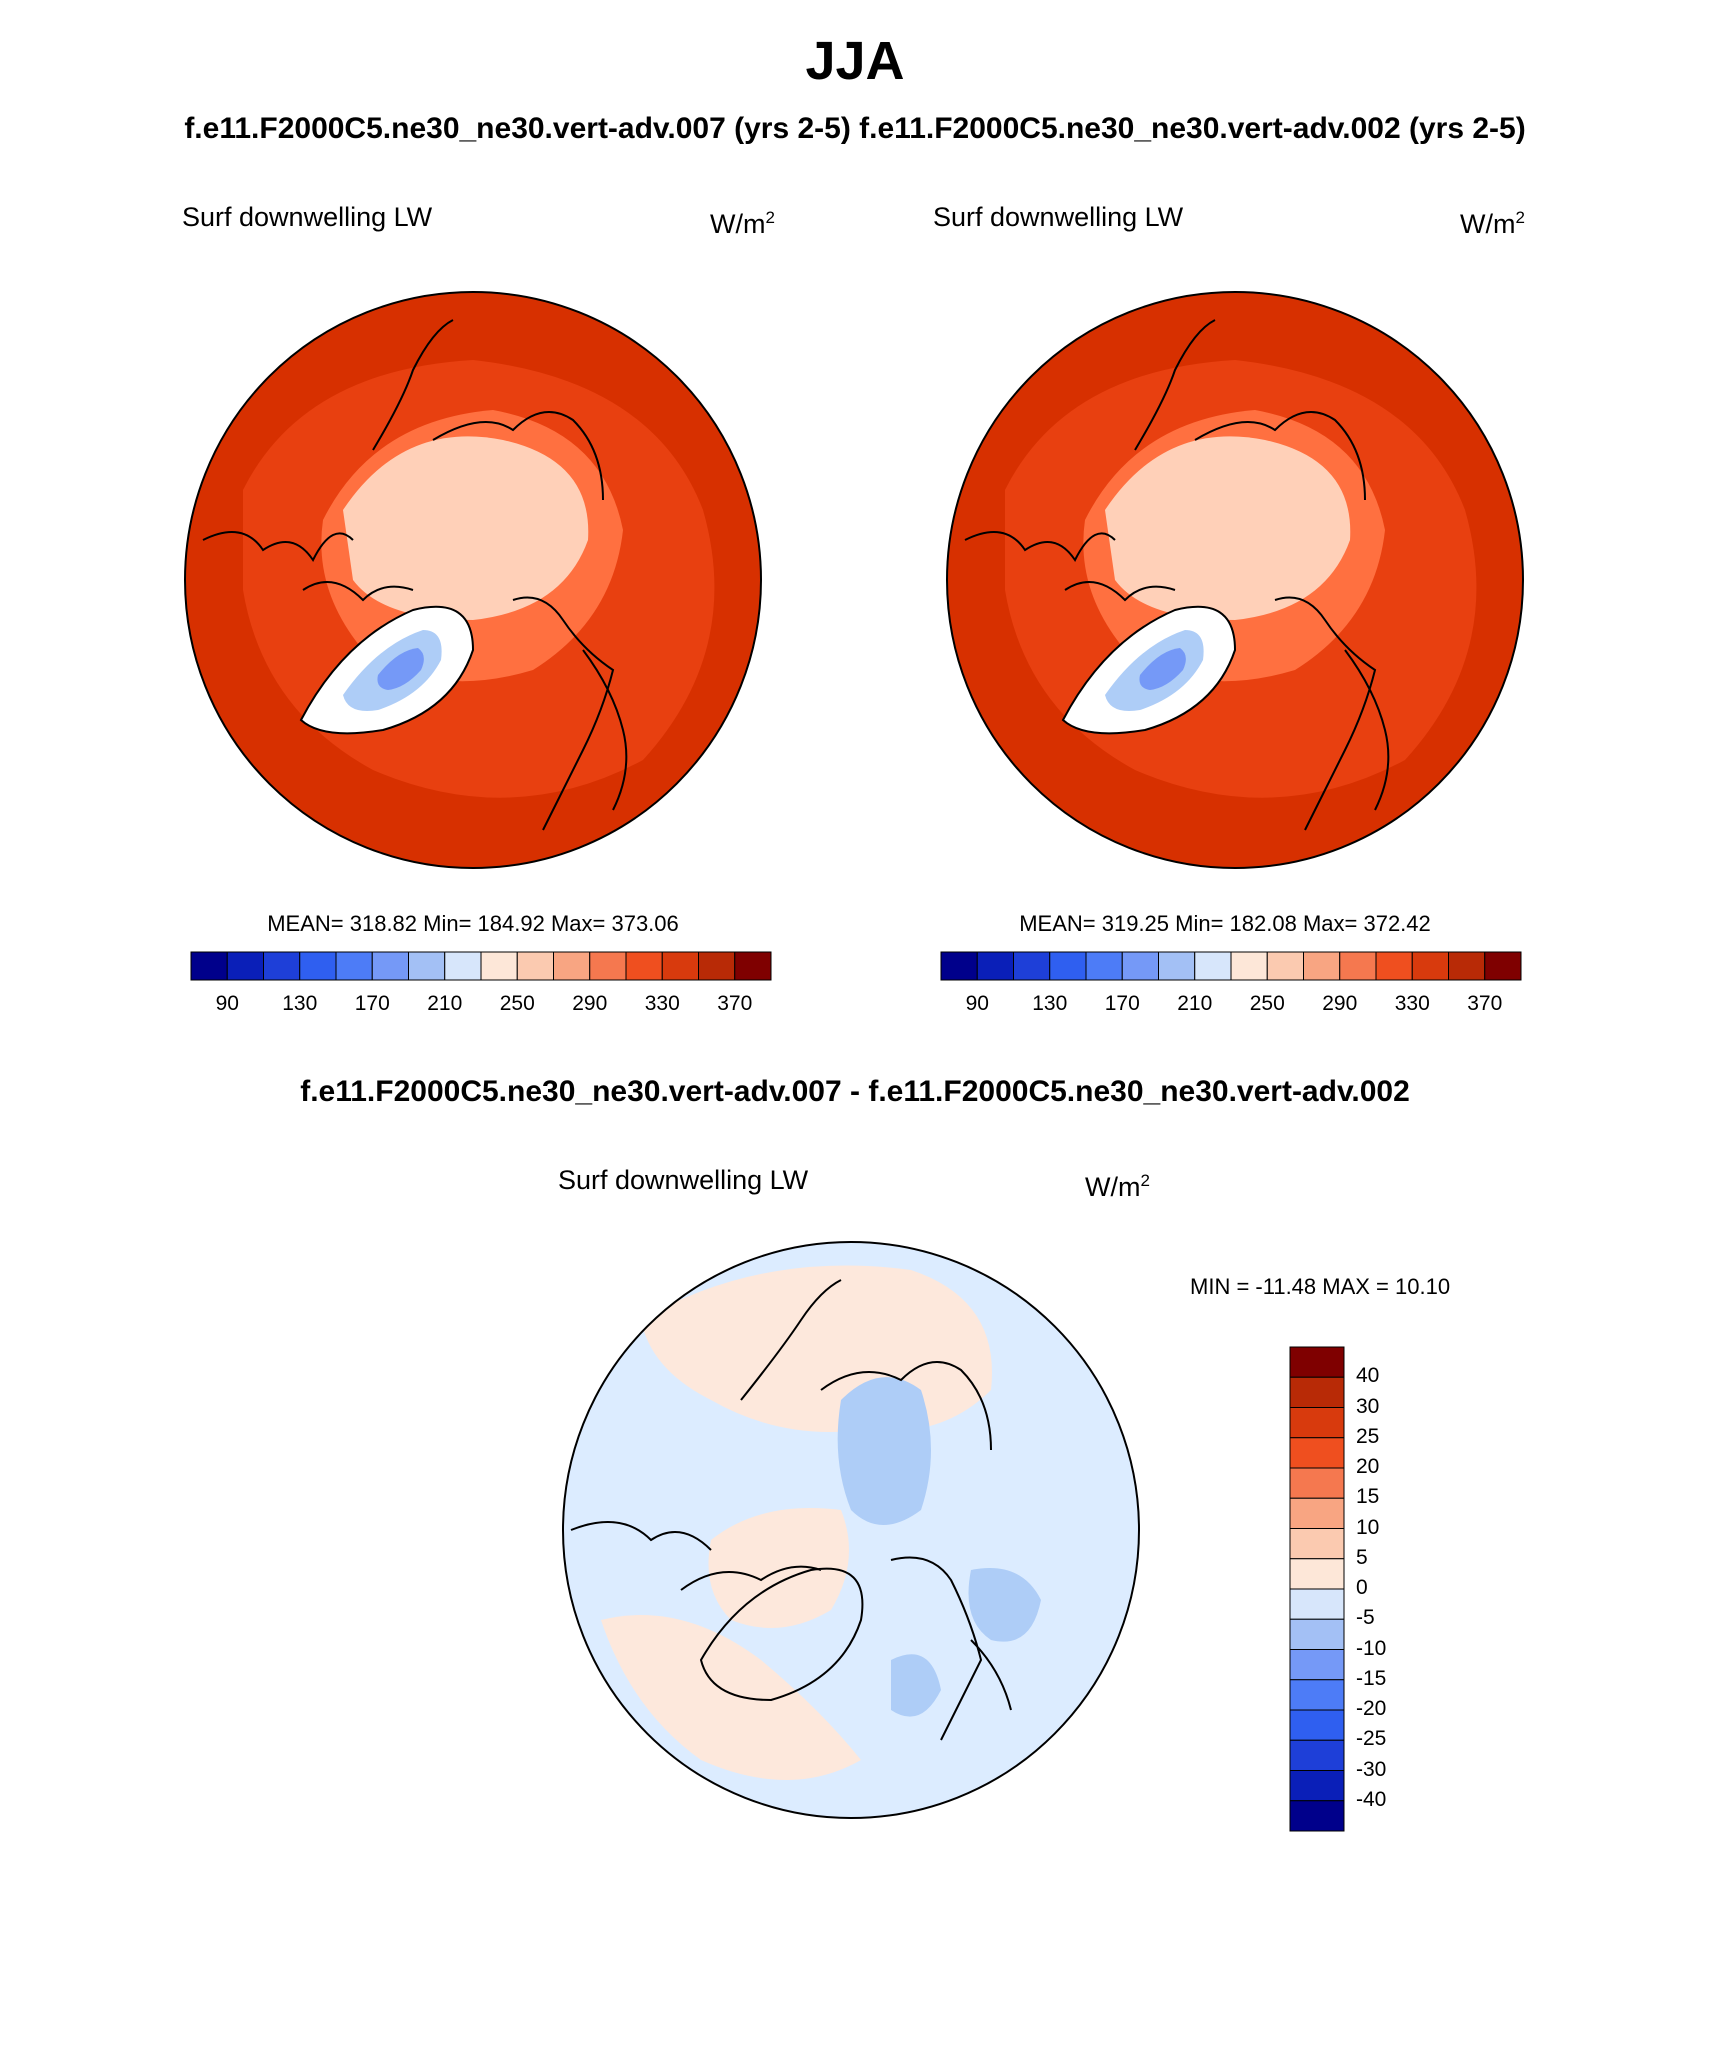 This screenshot has width=1710, height=2061. Describe the element at coordinates (916, 1685) in the screenshot. I see `difference-field-negative-c` at that location.